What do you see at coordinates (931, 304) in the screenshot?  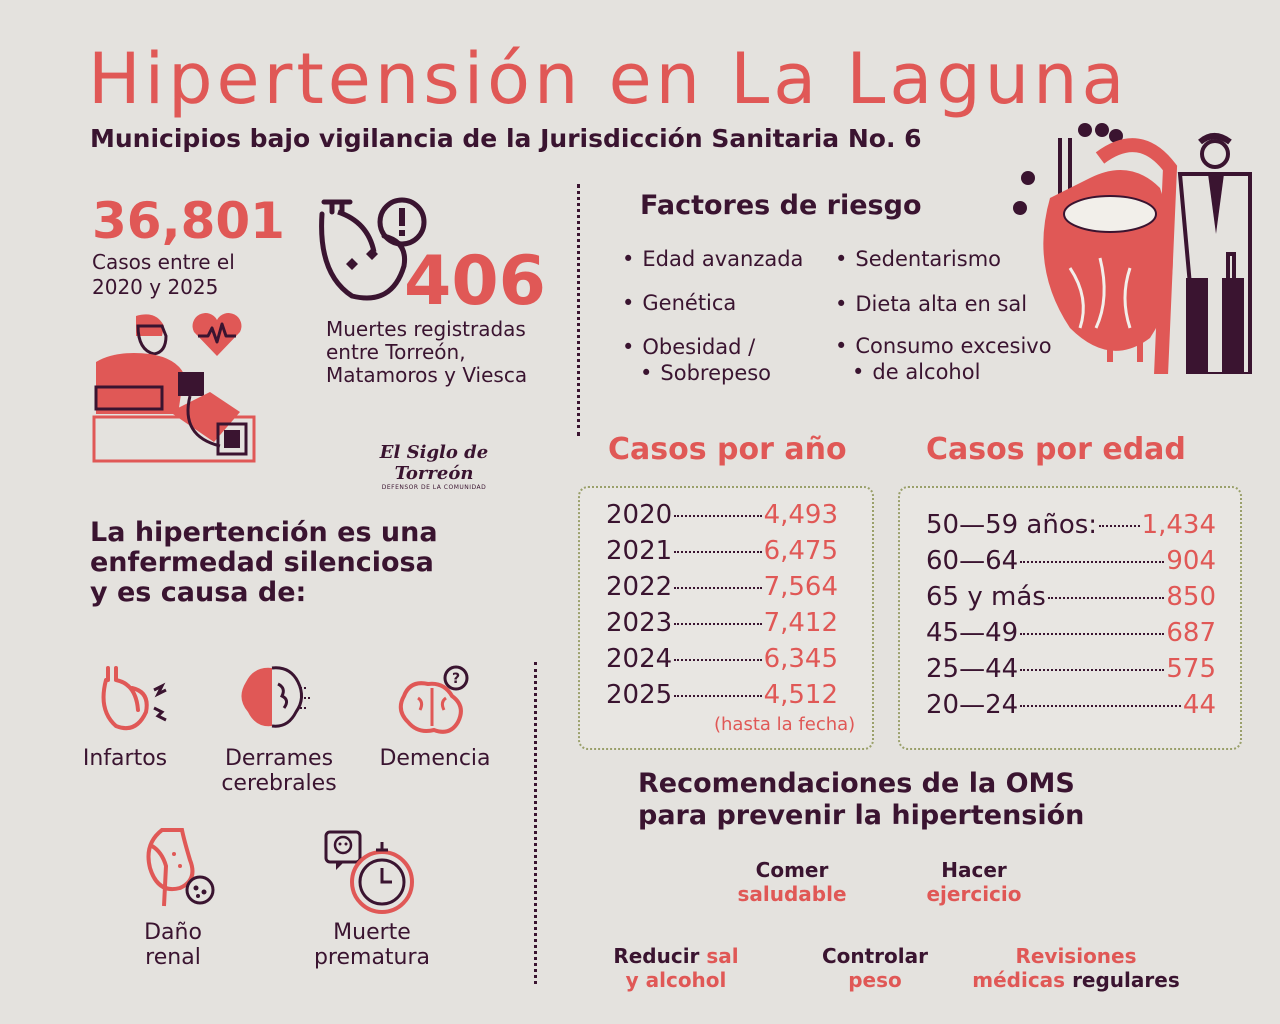 I see `risk-item: Dieta alta en sal` at bounding box center [931, 304].